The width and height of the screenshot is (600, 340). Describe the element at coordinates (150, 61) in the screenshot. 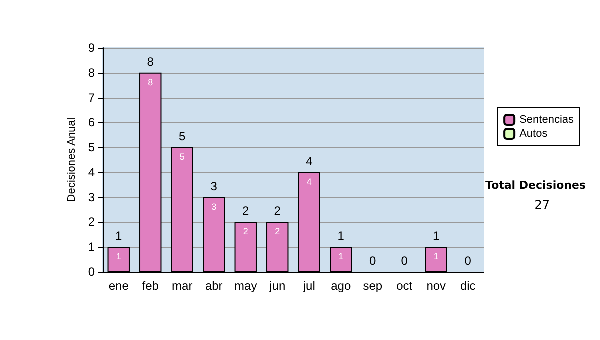

I see `total-label: 8` at that location.